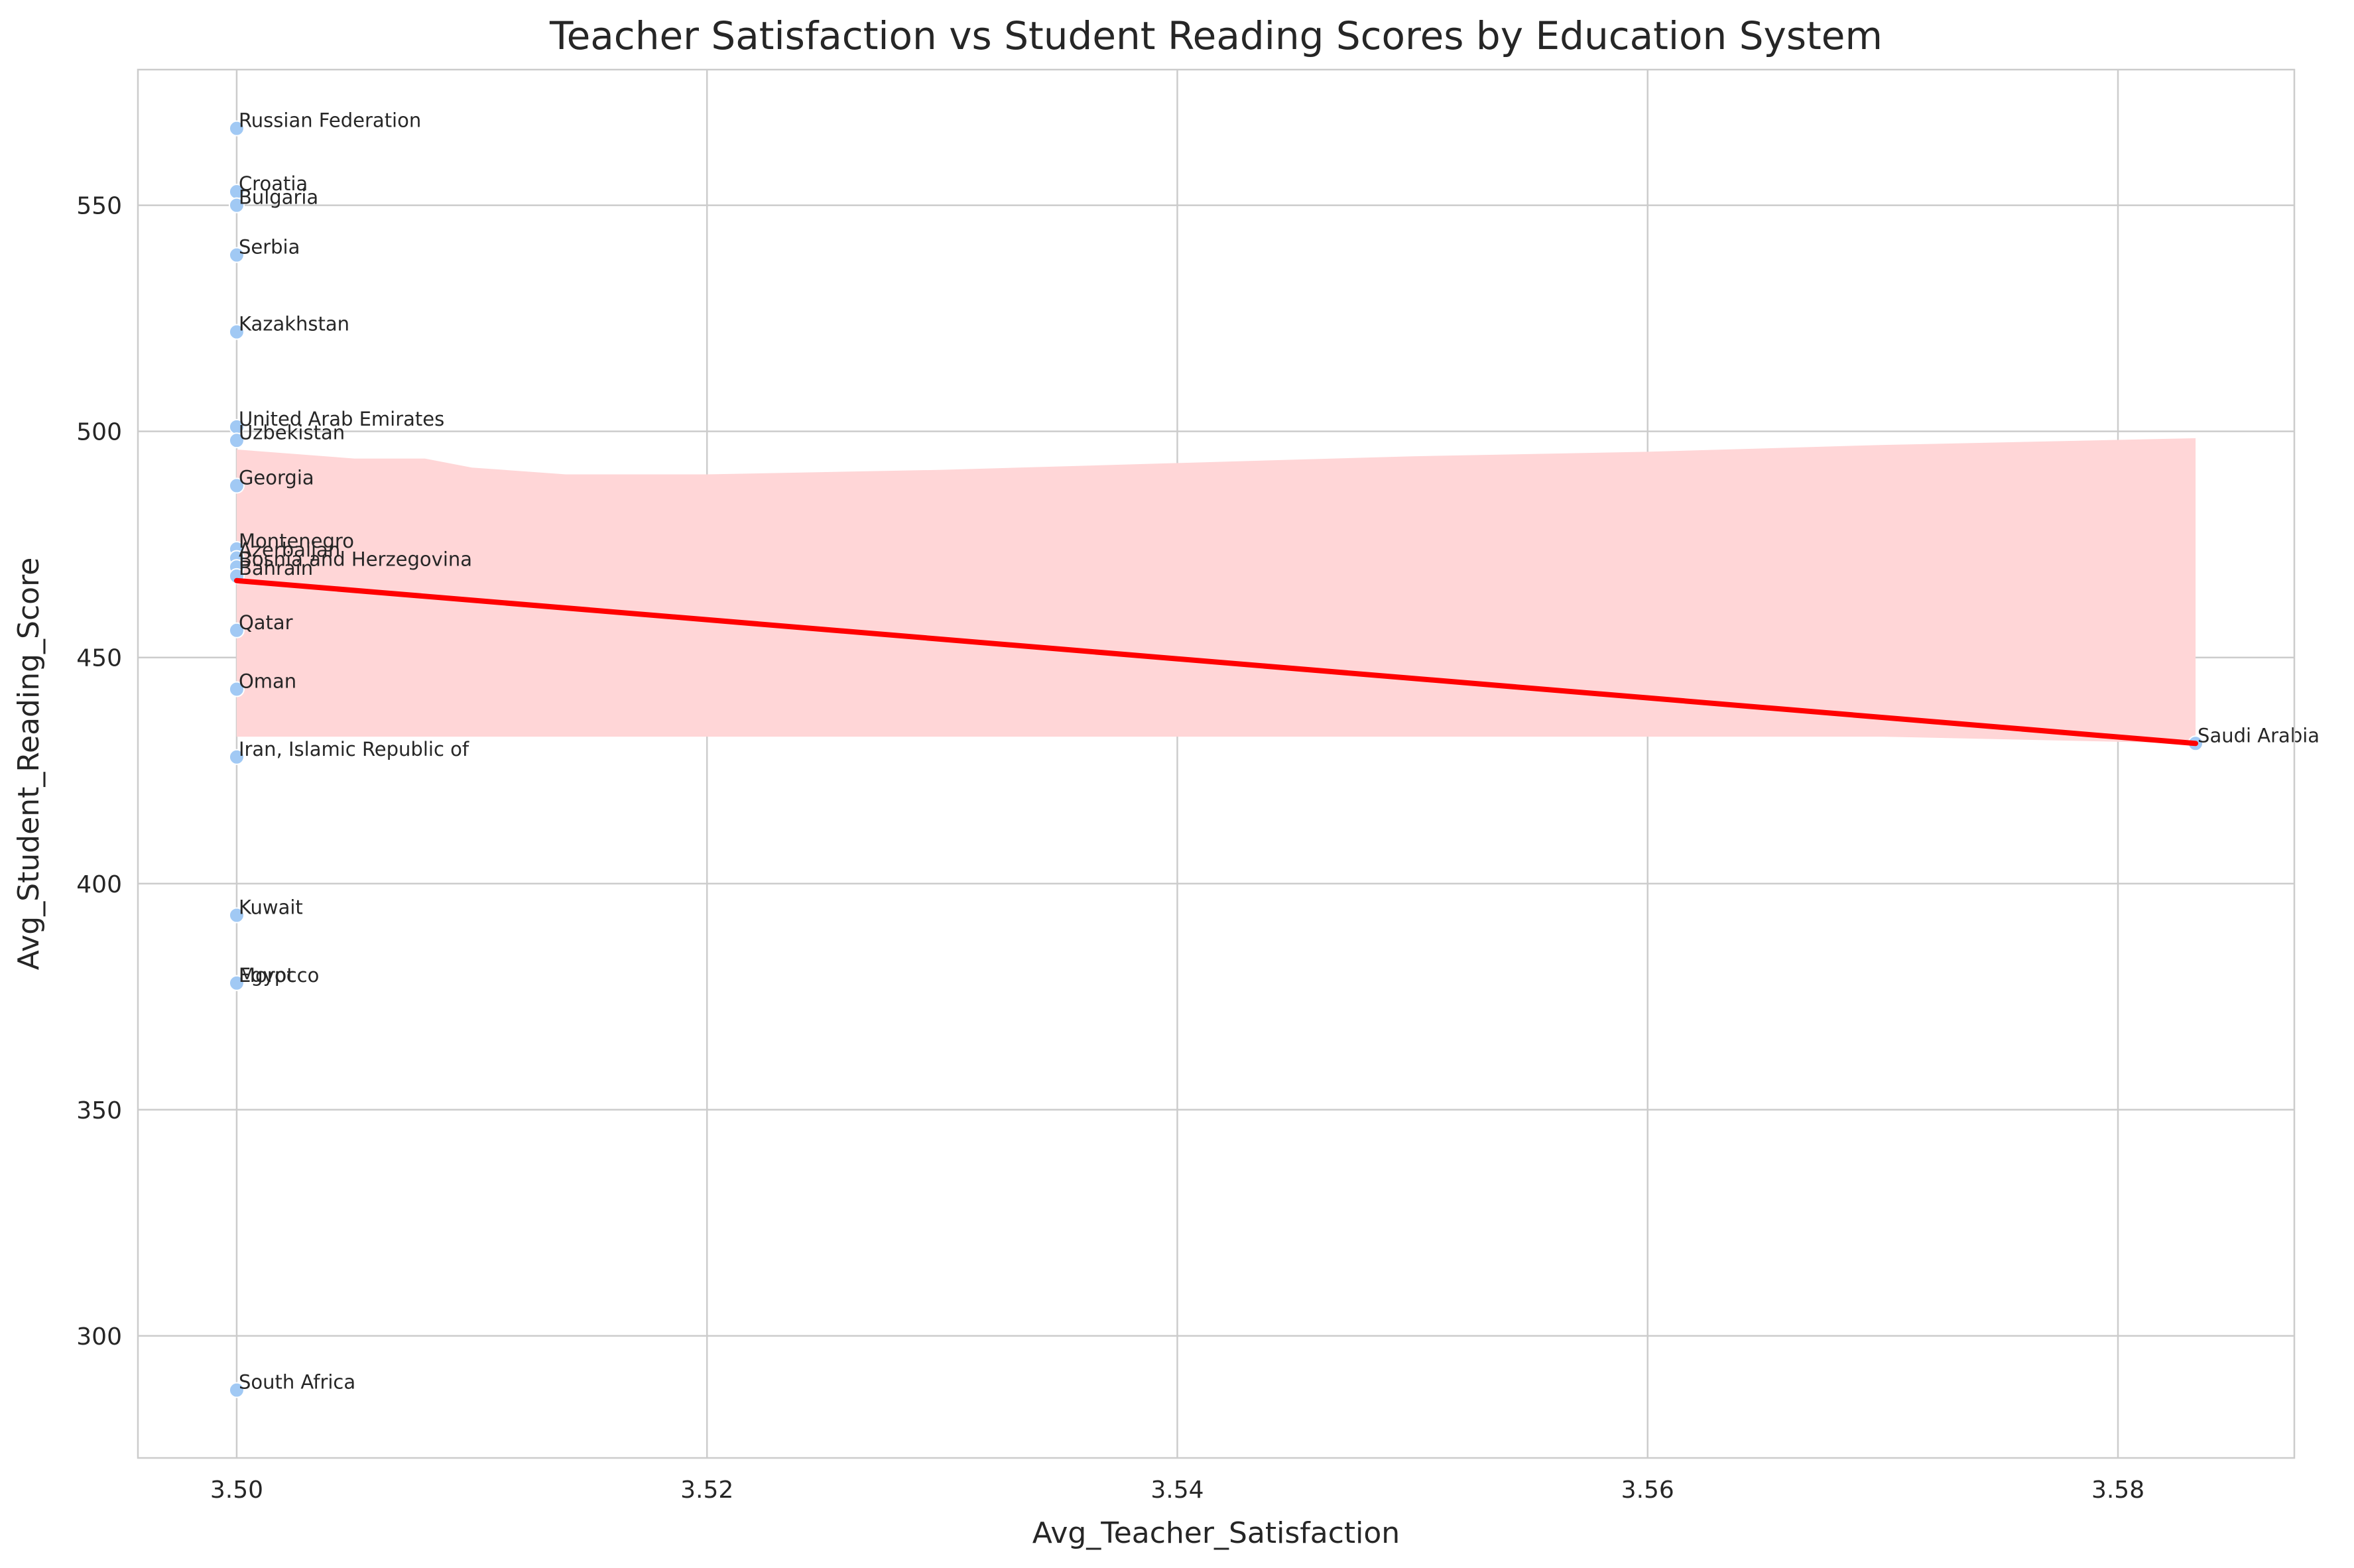 This screenshot has height=1568, width=2354. Describe the element at coordinates (99, 772) in the screenshot. I see `y-axis-ticks: 300 350 400 450 500 550` at that location.